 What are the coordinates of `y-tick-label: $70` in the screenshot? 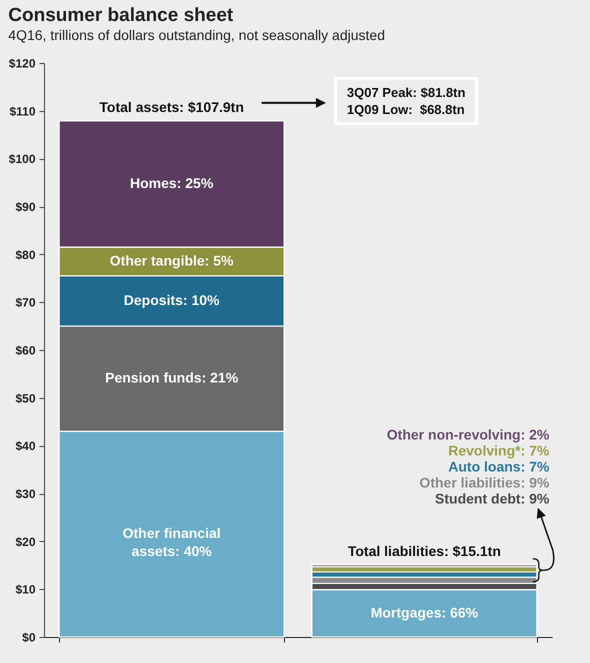 It's located at (25, 303).